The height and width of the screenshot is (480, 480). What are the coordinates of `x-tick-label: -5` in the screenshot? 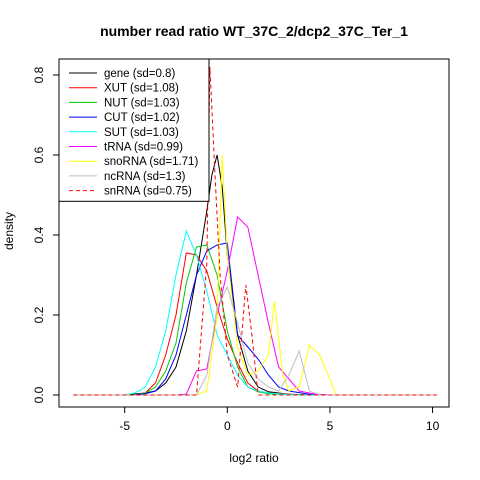 It's located at (124, 426).